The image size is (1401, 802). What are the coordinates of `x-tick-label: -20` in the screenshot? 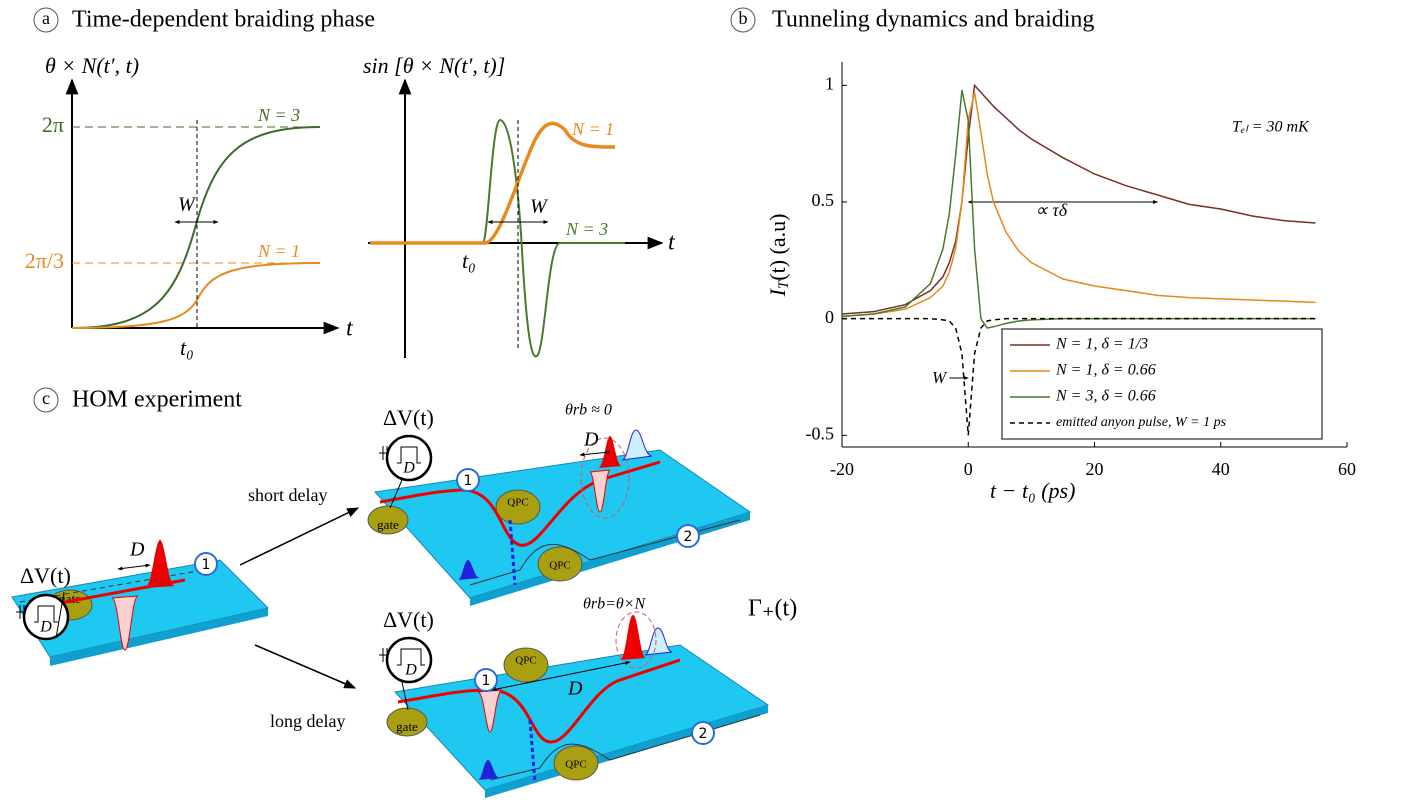 It's located at (842, 469).